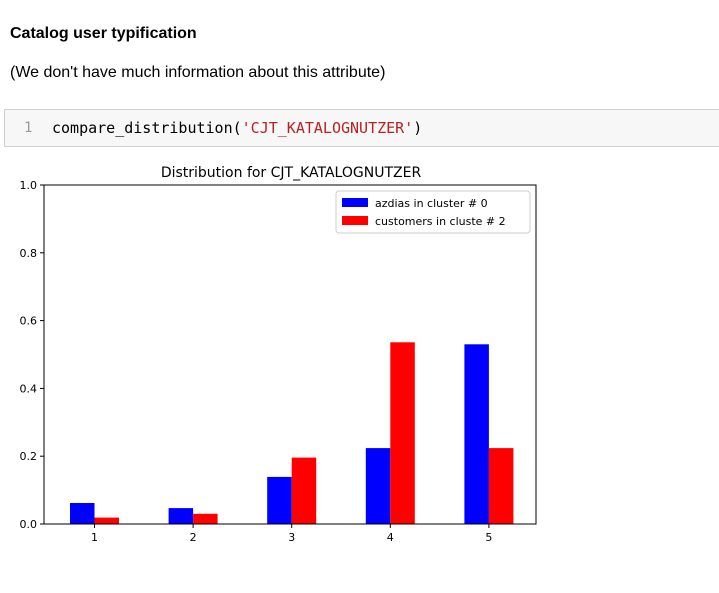  What do you see at coordinates (32, 355) in the screenshot?
I see `y-axis: 0.0 0.2 0.4 0.6 0.8 1.0` at bounding box center [32, 355].